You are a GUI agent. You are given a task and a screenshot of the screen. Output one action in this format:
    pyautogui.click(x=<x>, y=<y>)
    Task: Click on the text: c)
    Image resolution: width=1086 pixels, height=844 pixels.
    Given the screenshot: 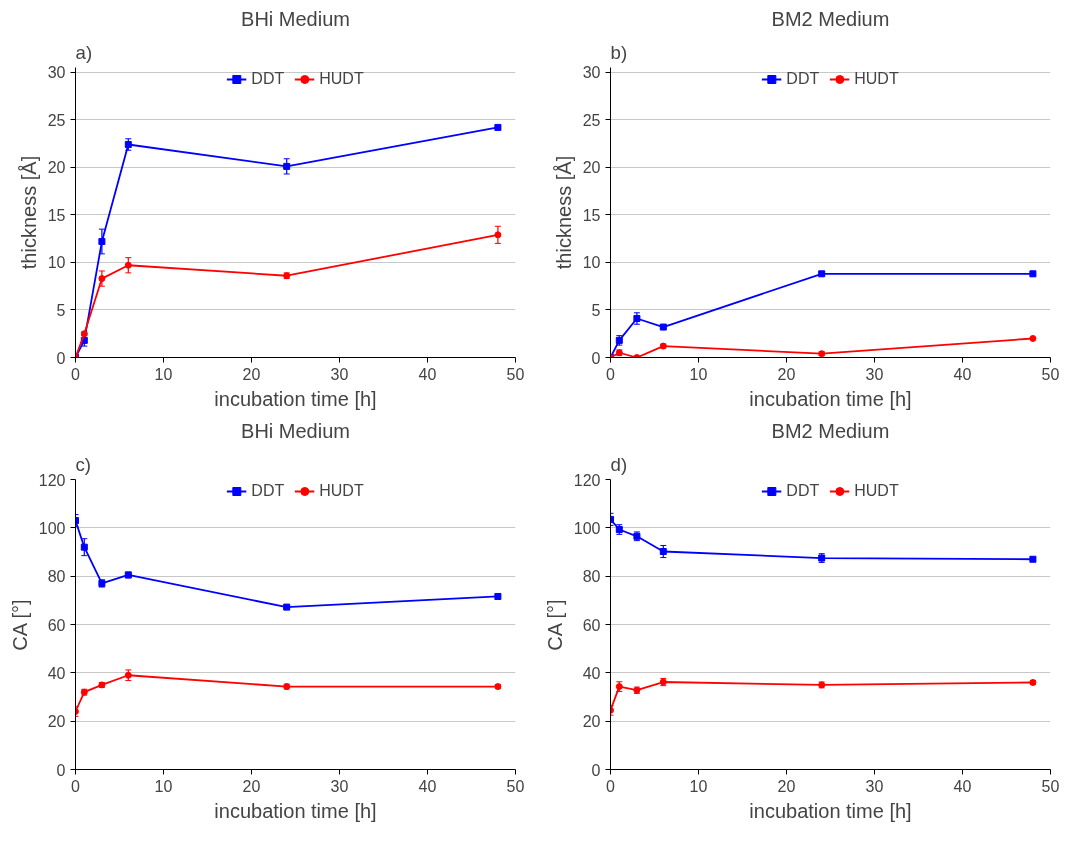 What is the action you would take?
    pyautogui.click(x=83, y=464)
    